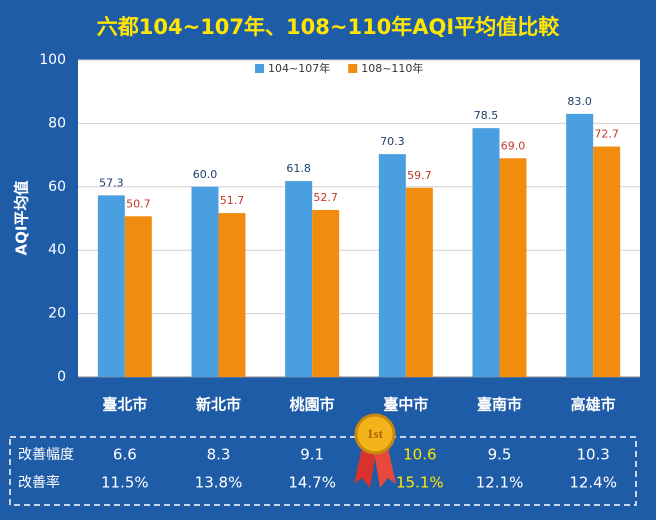  What do you see at coordinates (500, 455) in the screenshot?
I see `table-cell: 9.5` at bounding box center [500, 455].